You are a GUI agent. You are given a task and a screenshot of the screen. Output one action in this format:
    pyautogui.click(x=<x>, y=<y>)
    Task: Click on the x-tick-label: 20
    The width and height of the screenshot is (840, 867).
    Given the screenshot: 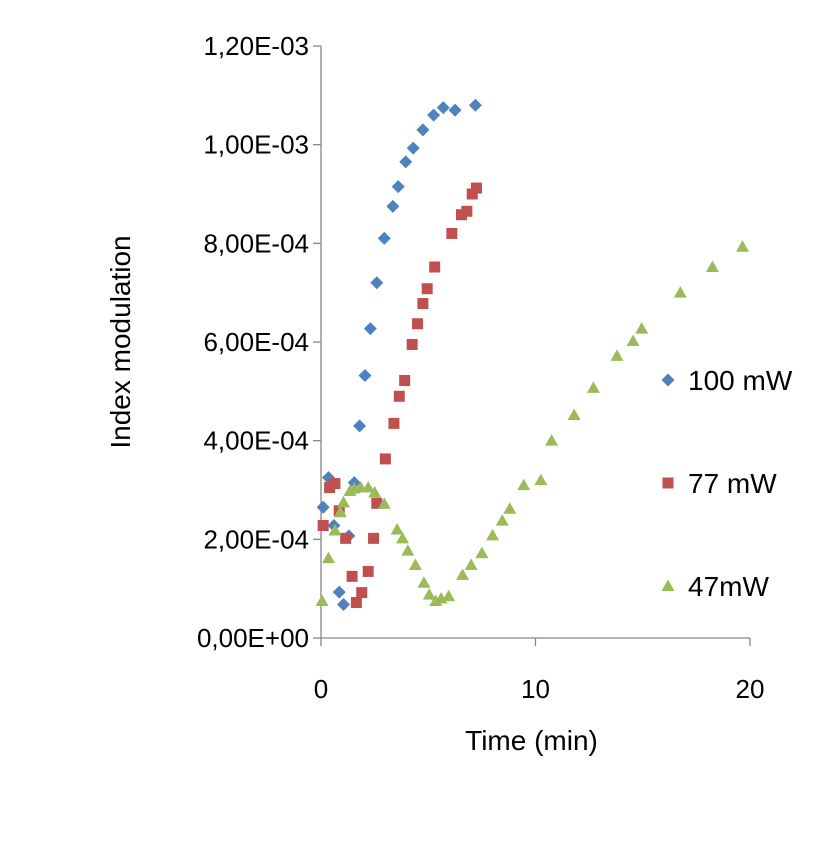 What is the action you would take?
    pyautogui.click(x=750, y=689)
    